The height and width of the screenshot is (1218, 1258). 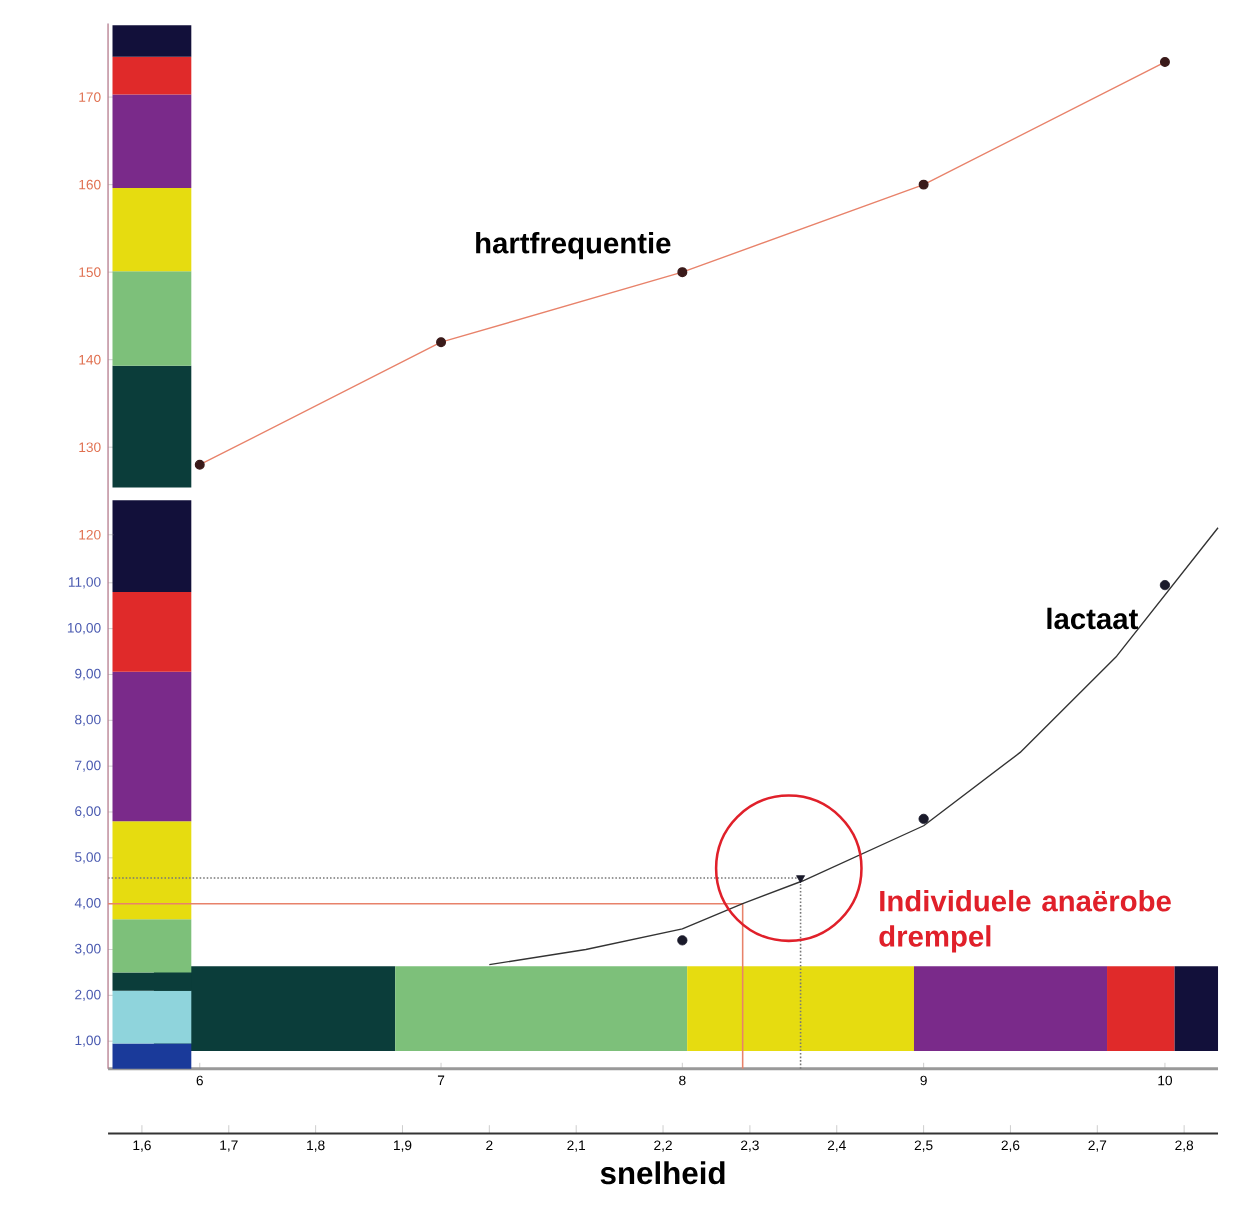 I want to click on series-label: lactaat, so click(x=1093, y=618).